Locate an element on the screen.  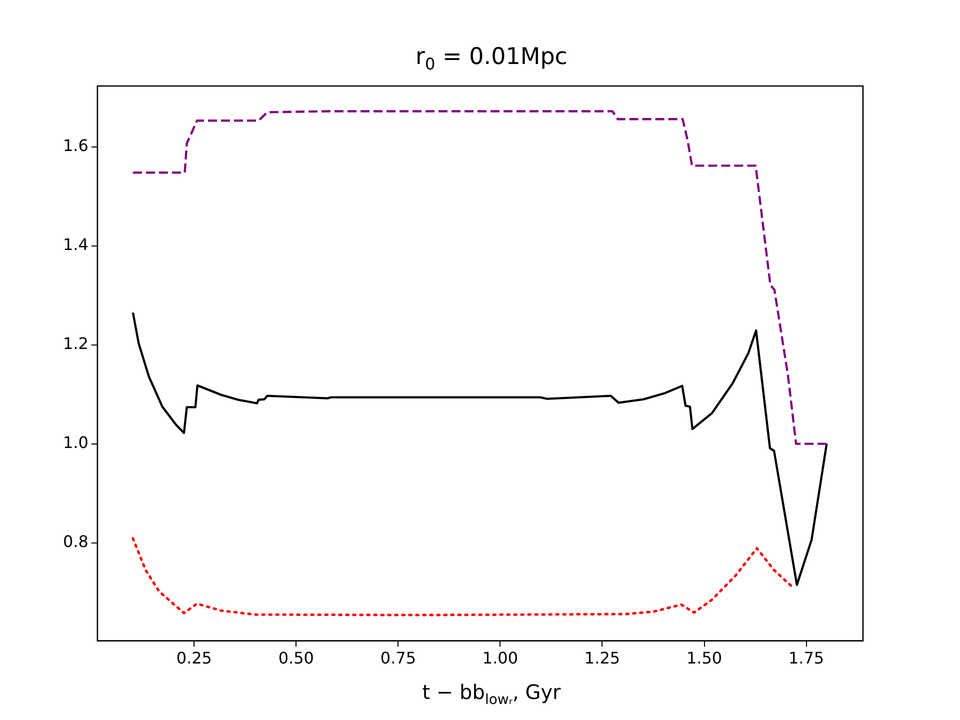
x-tick-label: 0.75 is located at coordinates (398, 658).